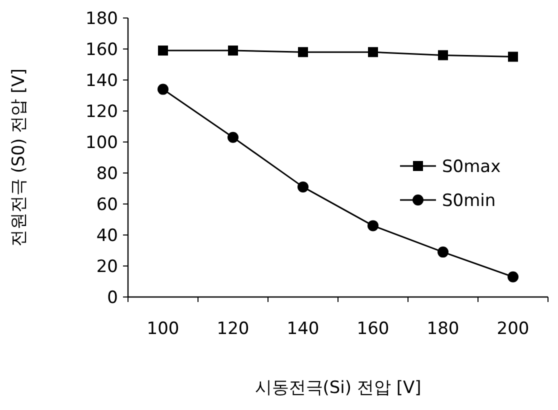 The height and width of the screenshot is (410, 558). What do you see at coordinates (338, 388) in the screenshot?
I see `x-axis-title: 시동전극(Si) 전압 [V]` at bounding box center [338, 388].